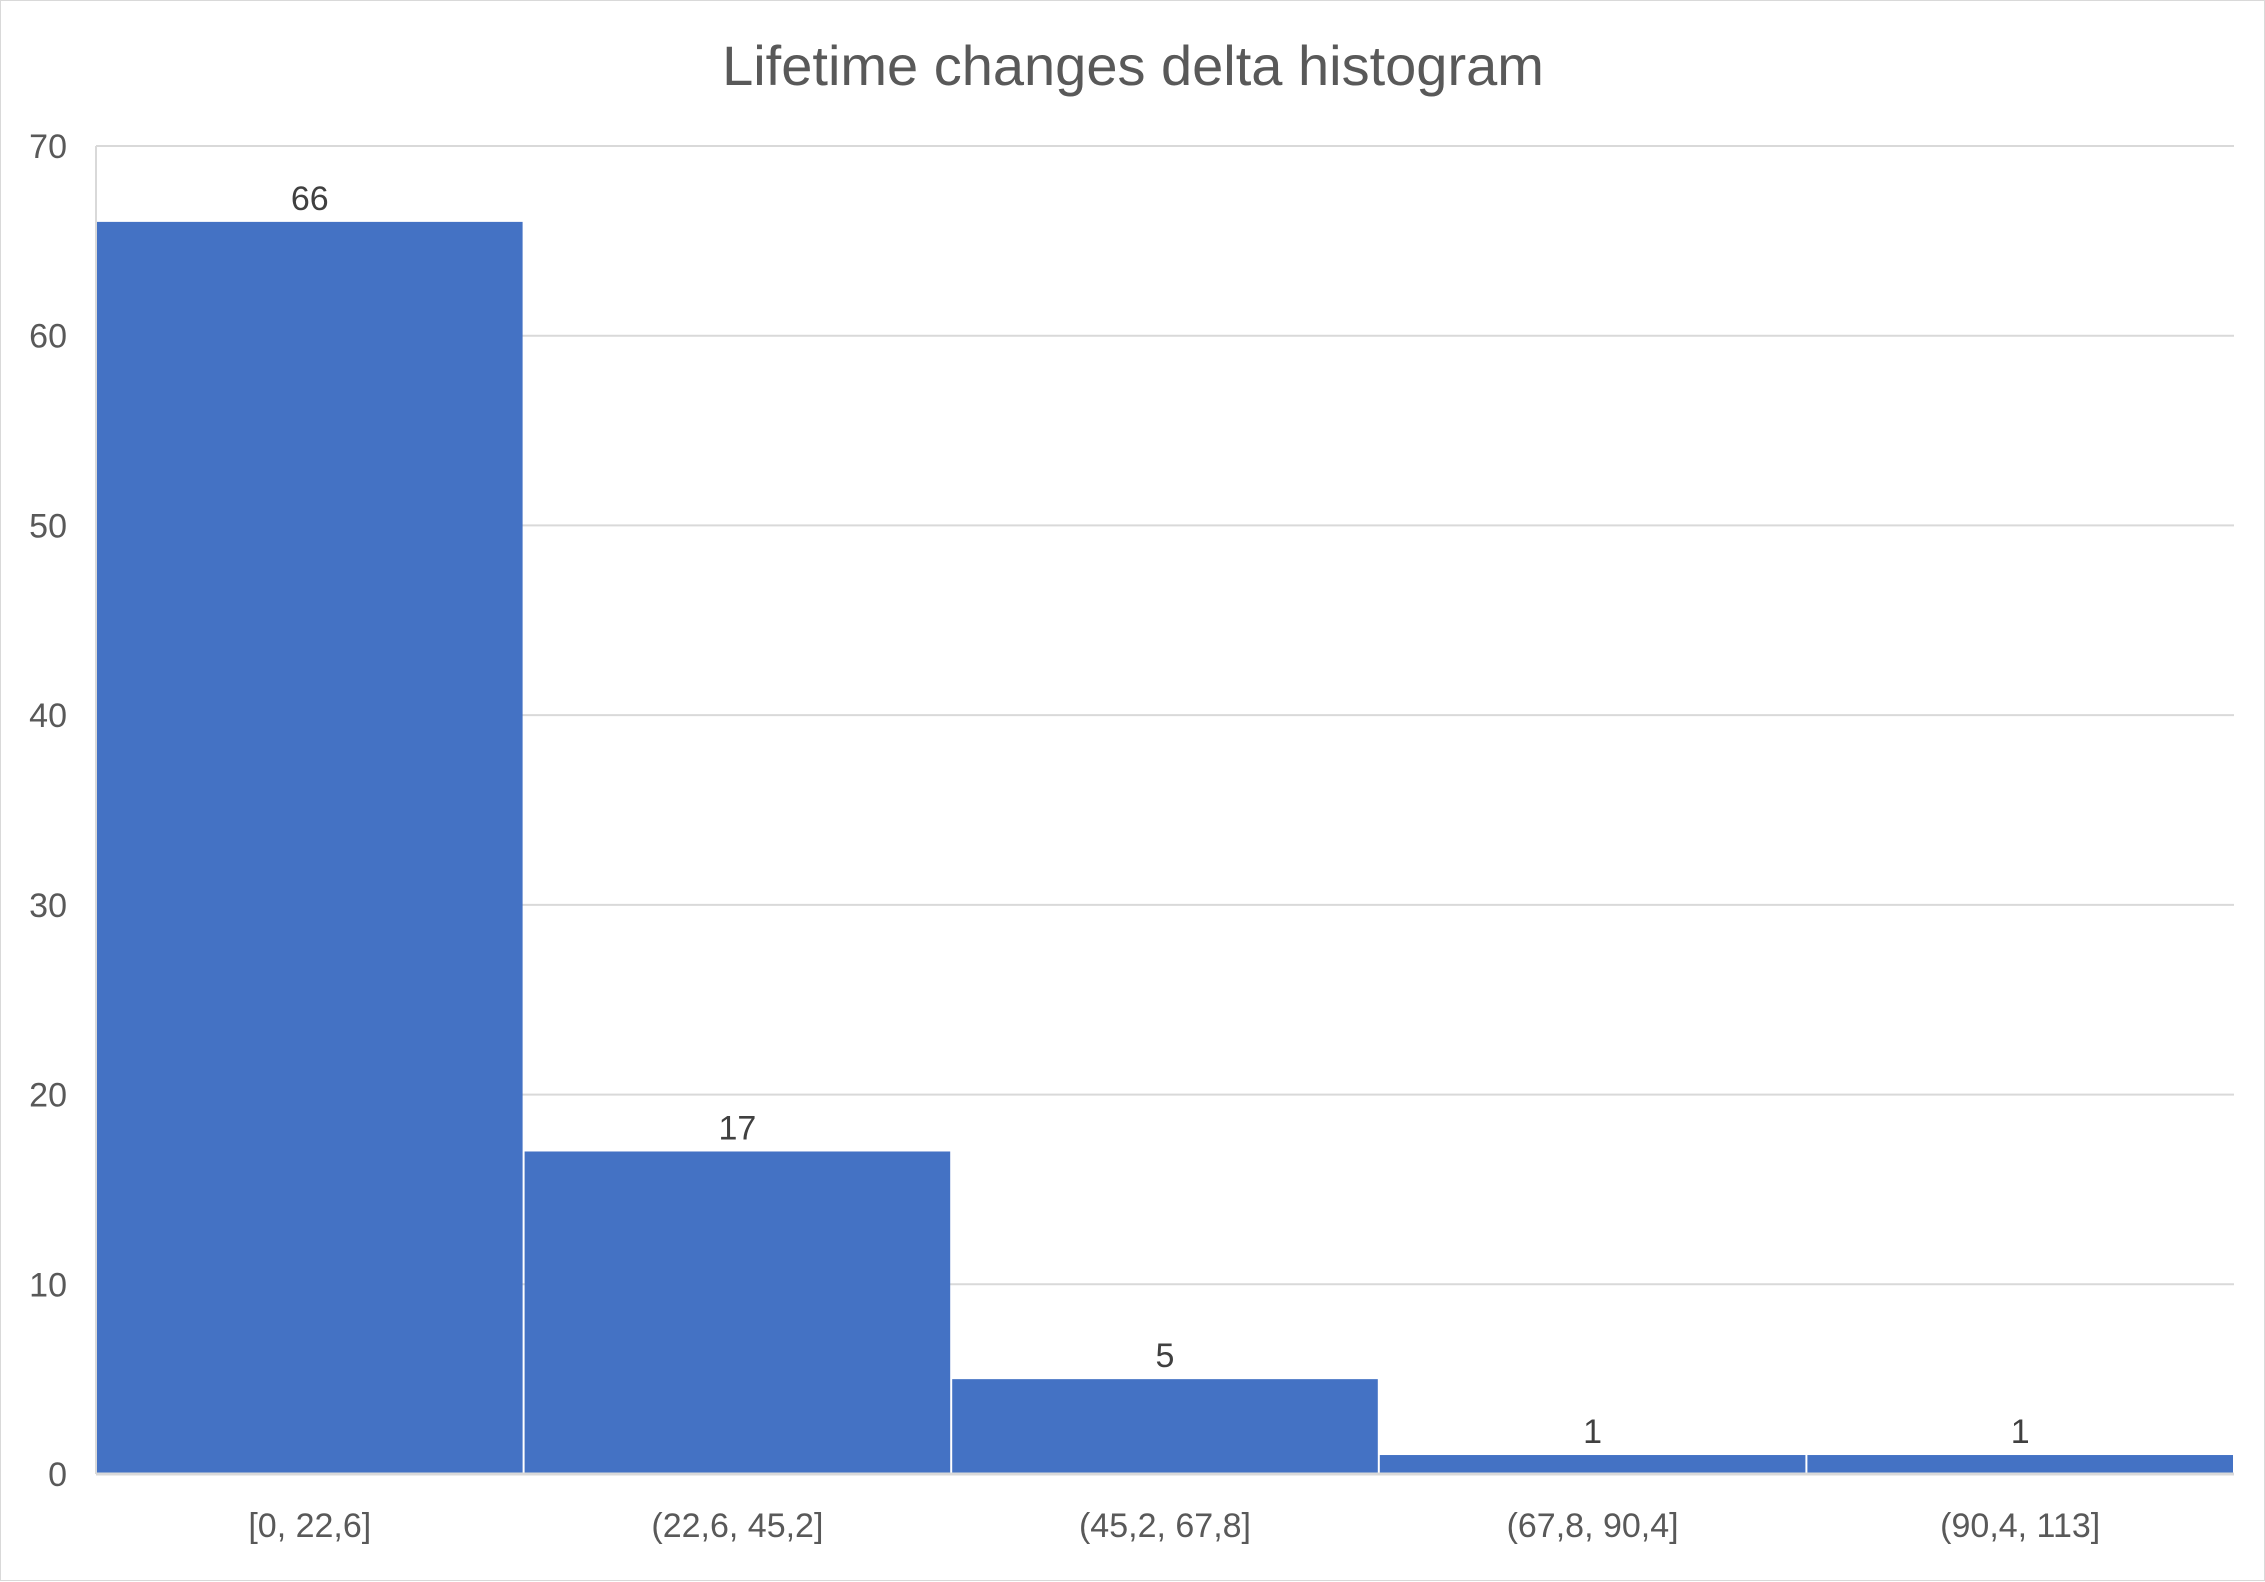  Describe the element at coordinates (48, 1096) in the screenshot. I see `y-tick-label: 20` at that location.